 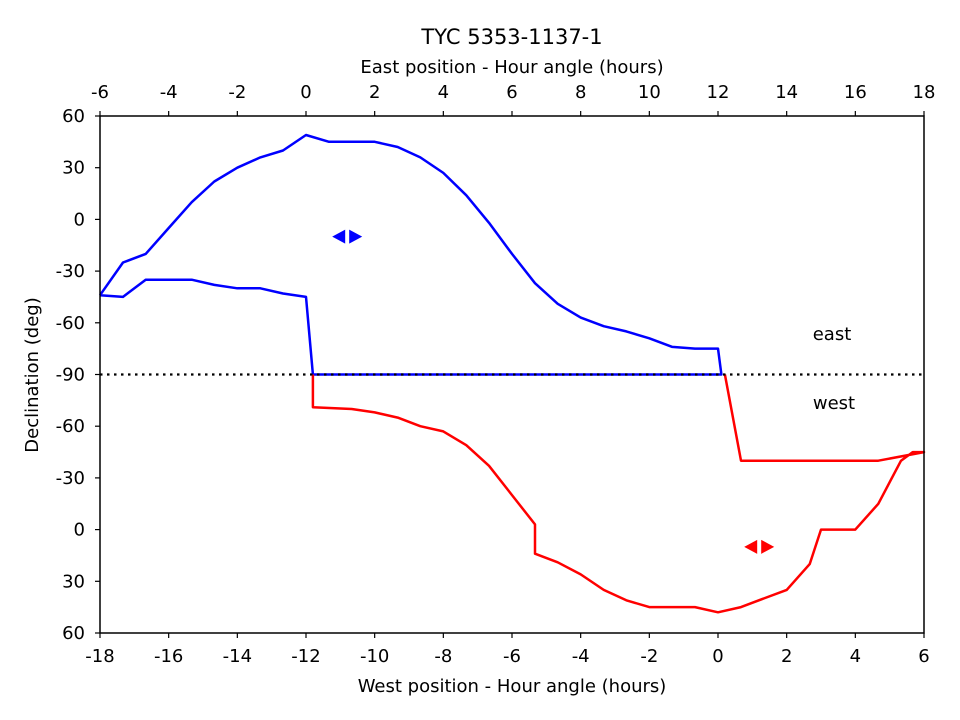 I want to click on top-x-tick-label: 16, so click(x=855, y=92).